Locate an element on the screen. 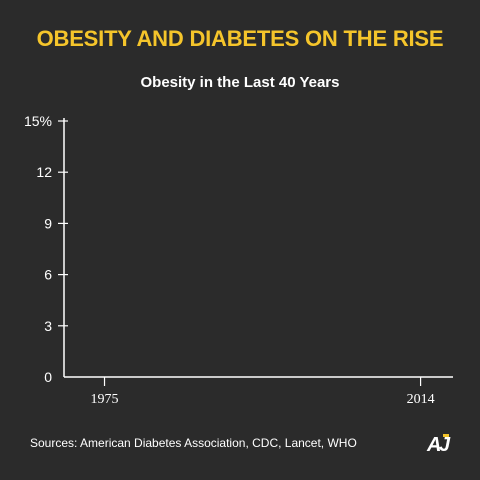 The width and height of the screenshot is (480, 480). y-axis-ticks: 0 3 6 9 12 15% is located at coordinates (46, 249).